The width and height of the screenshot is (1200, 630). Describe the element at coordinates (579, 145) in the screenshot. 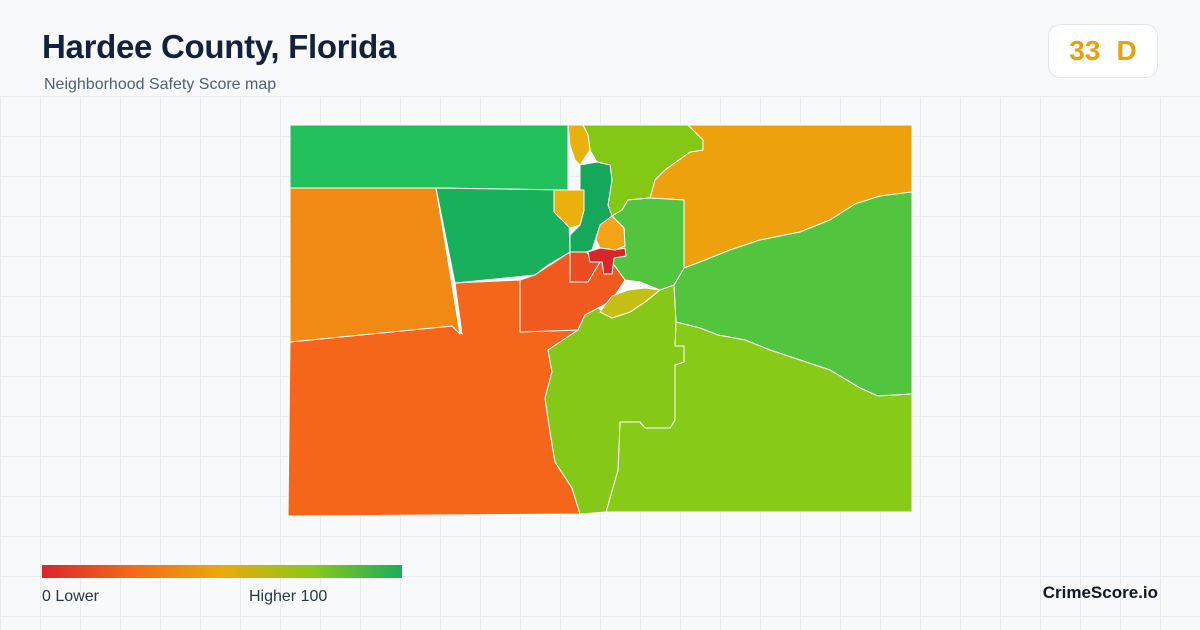

I see `region-north-narrow` at that location.